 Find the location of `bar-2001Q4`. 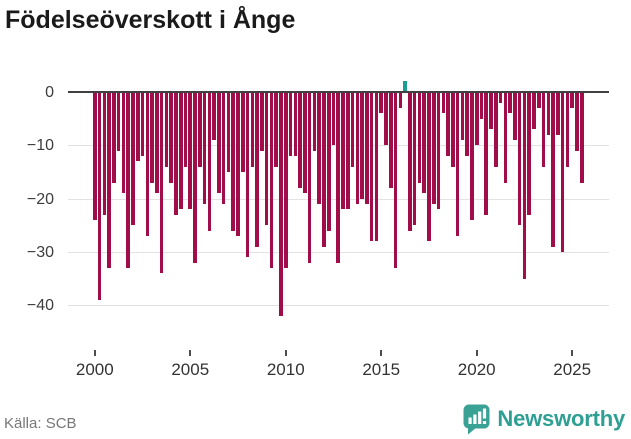

bar-2001Q4 is located at coordinates (128, 180).